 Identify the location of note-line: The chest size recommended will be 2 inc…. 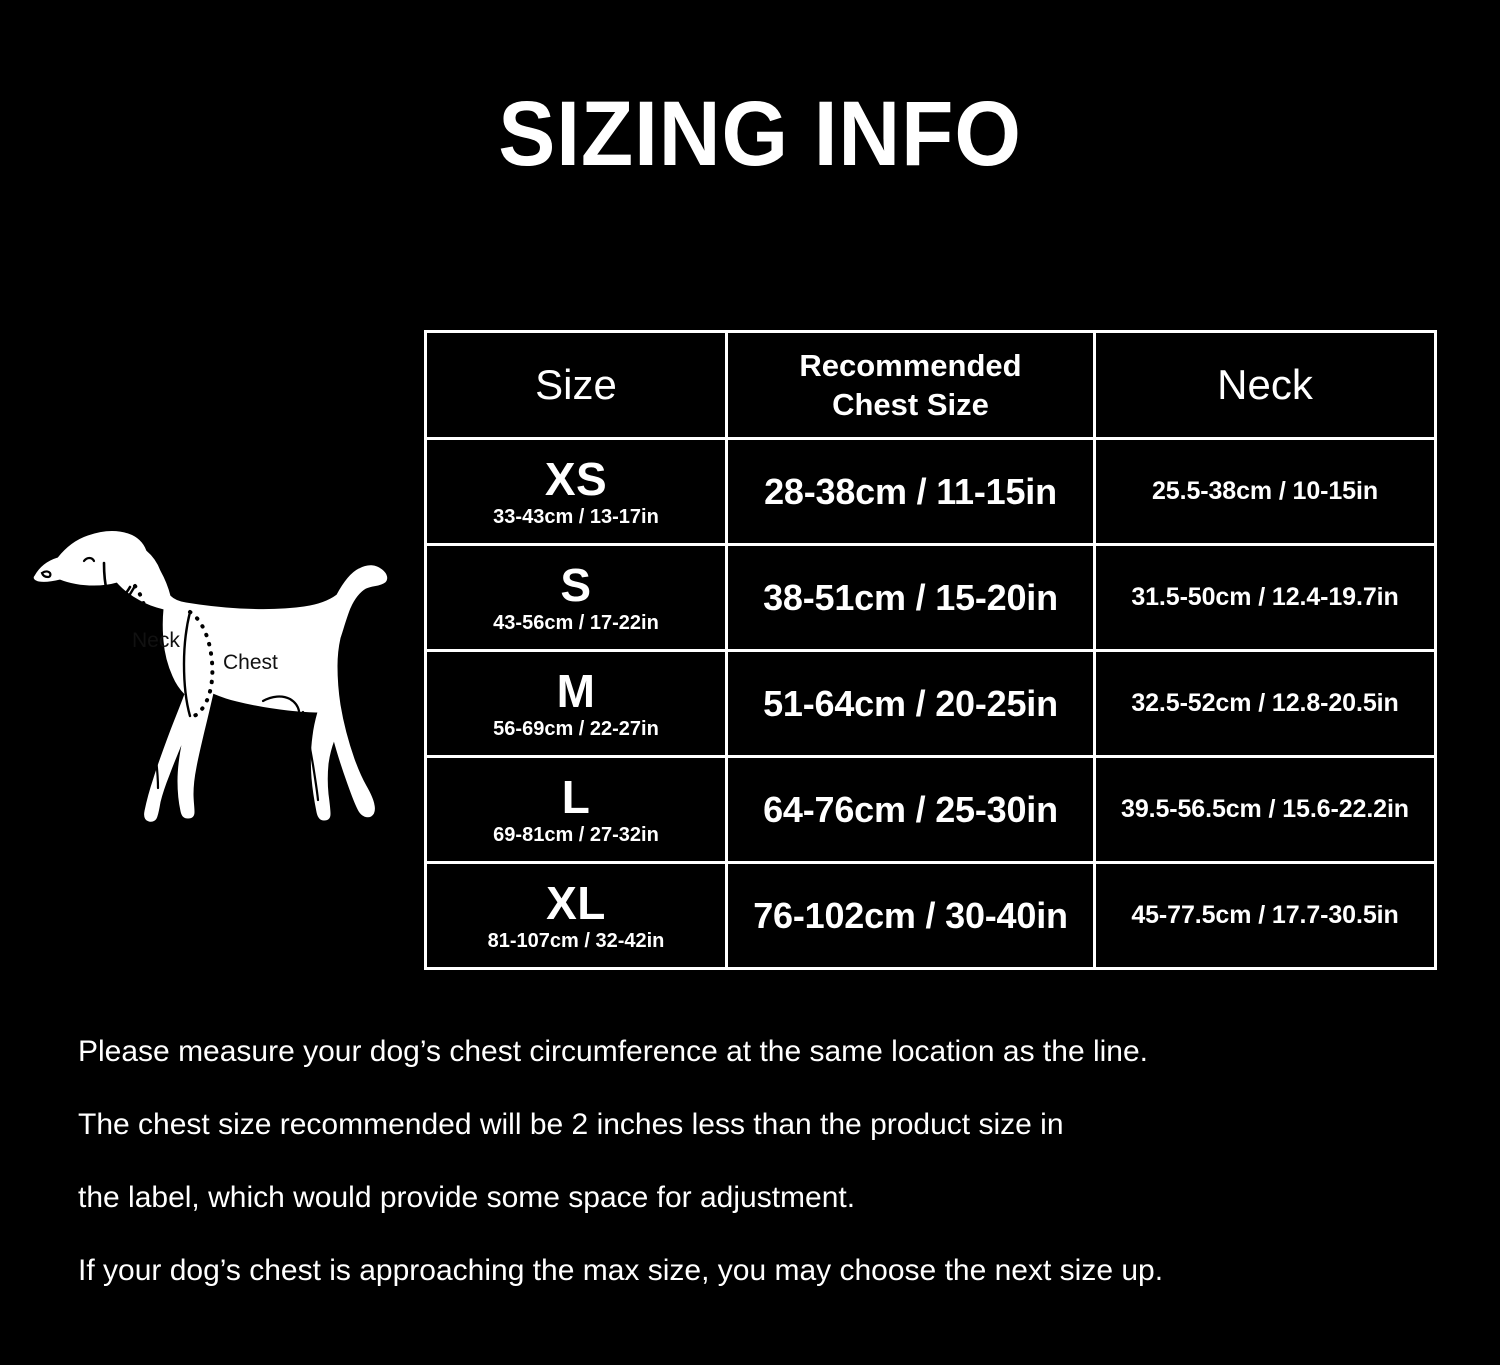
(571, 1124).